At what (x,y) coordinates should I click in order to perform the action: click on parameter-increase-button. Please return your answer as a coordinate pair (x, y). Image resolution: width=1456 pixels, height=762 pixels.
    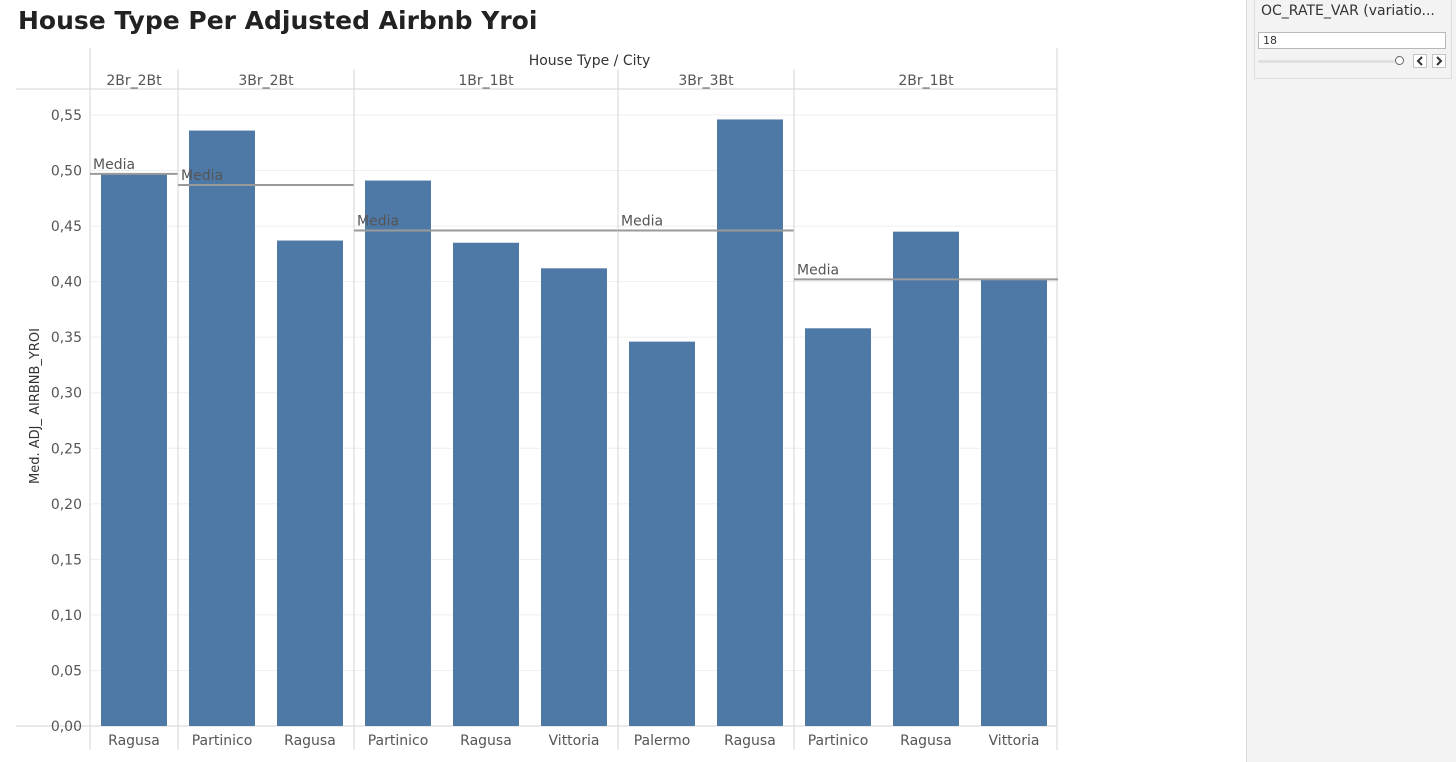
    Looking at the image, I should click on (1439, 61).